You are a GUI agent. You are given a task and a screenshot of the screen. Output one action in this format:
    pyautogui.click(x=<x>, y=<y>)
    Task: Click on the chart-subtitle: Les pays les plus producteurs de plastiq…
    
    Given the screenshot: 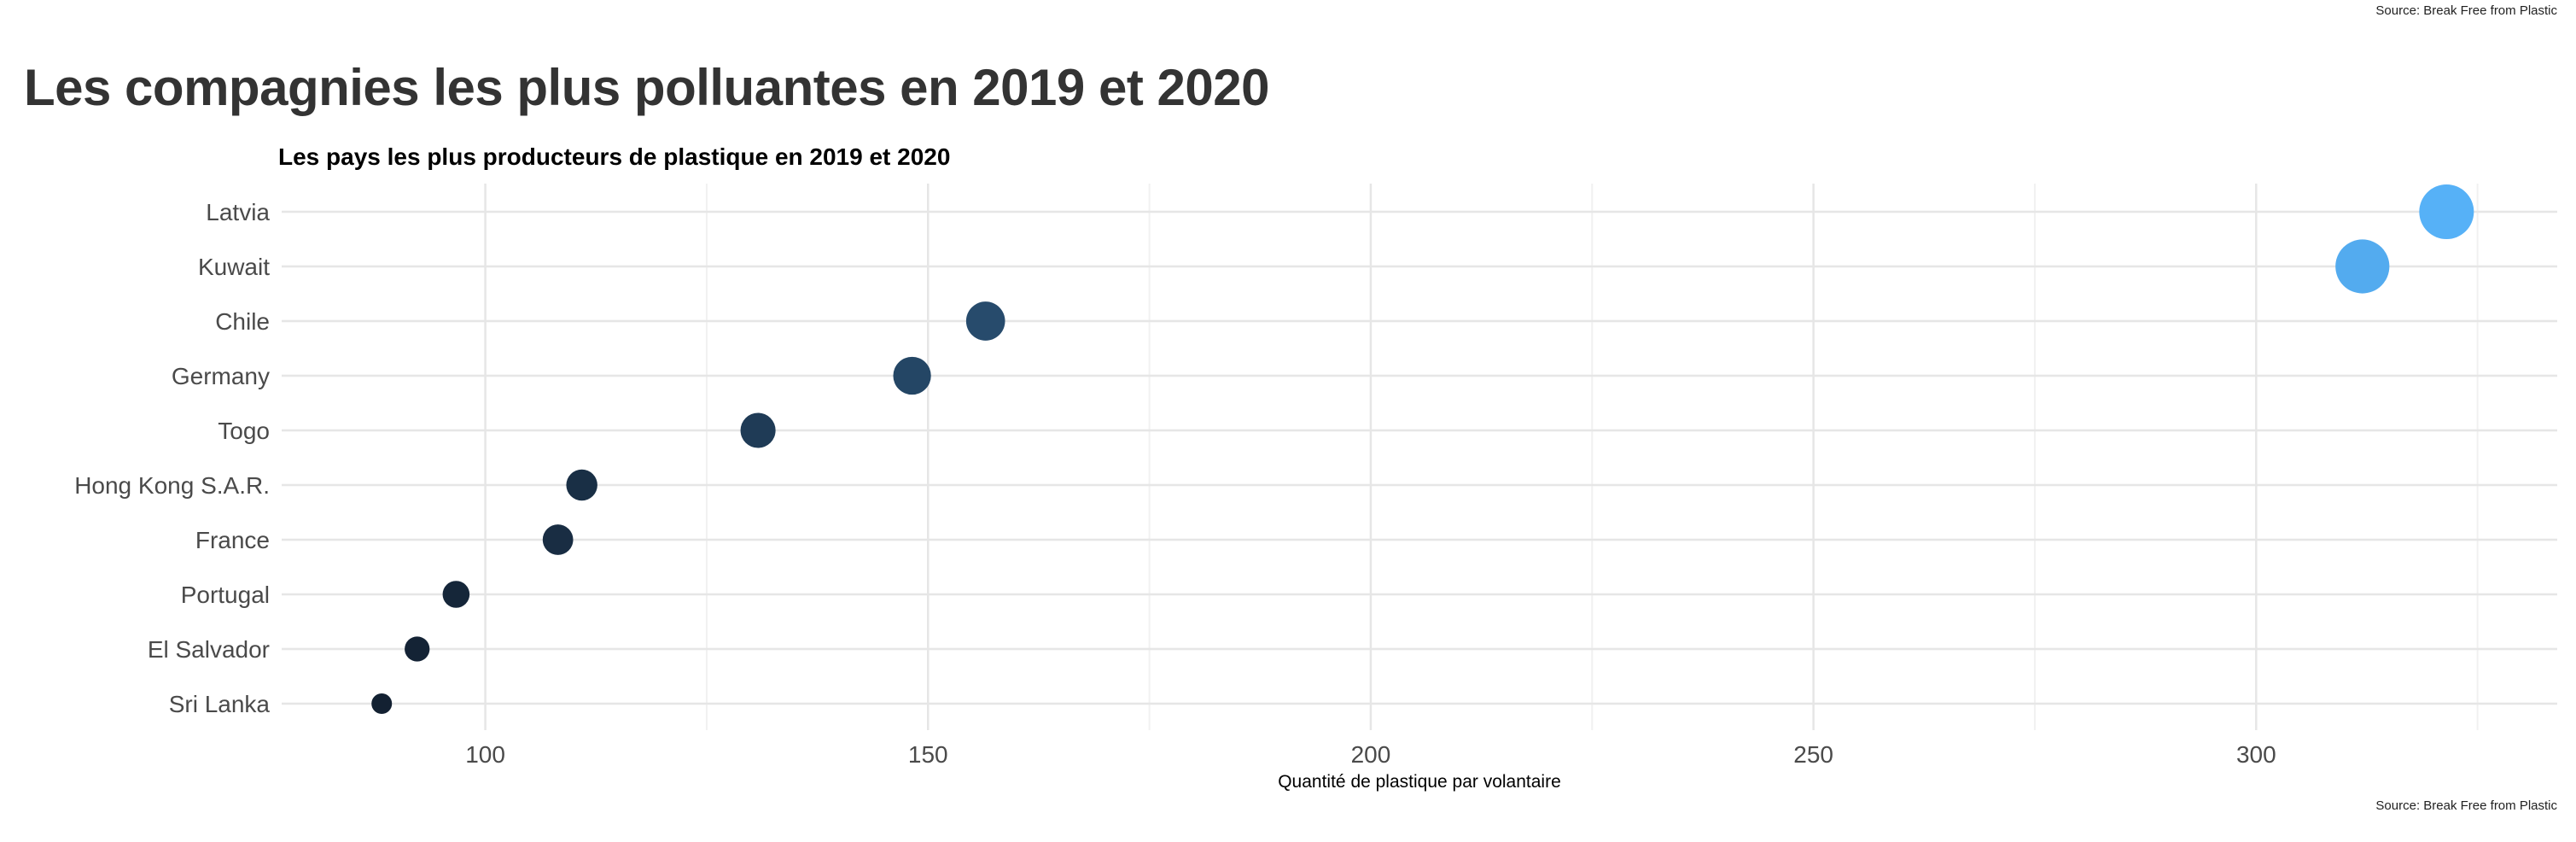 What is the action you would take?
    pyautogui.click(x=614, y=156)
    